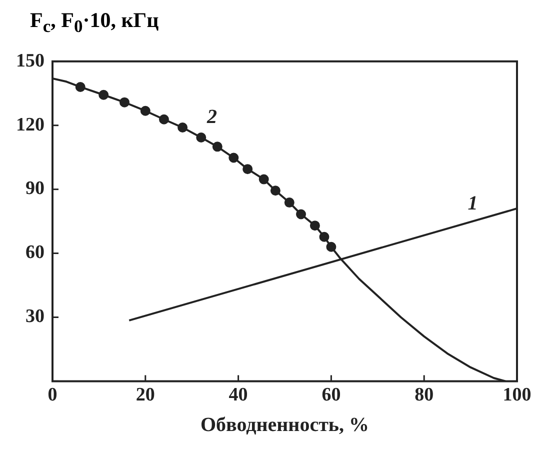 The height and width of the screenshot is (452, 547). Describe the element at coordinates (424, 395) in the screenshot. I see `x-tick-label: 80` at that location.